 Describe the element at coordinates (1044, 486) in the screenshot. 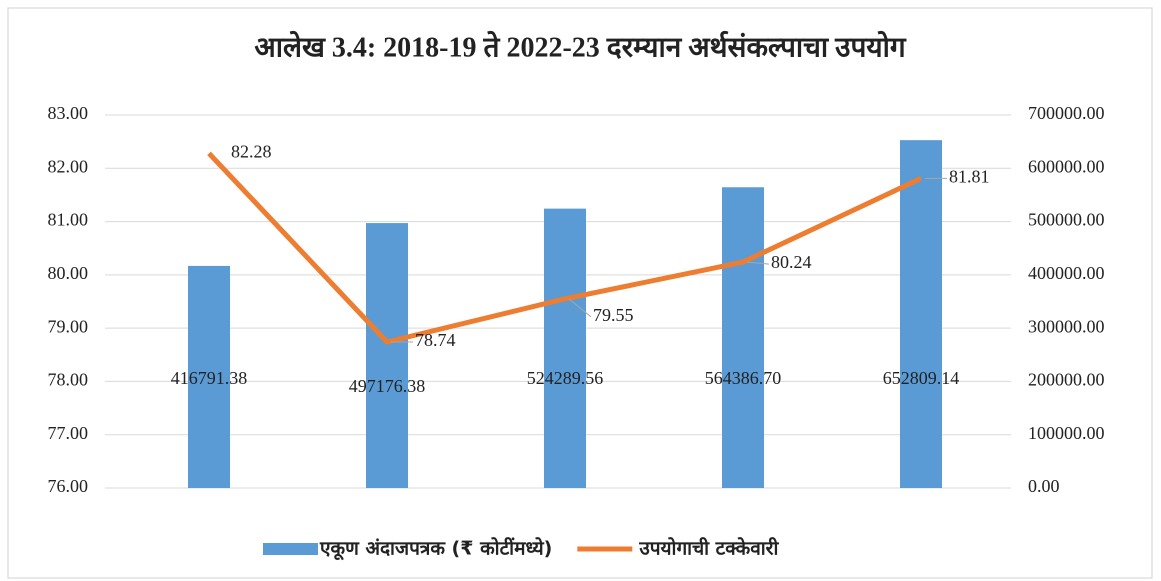

I see `y2-tick-label: 0.00` at that location.